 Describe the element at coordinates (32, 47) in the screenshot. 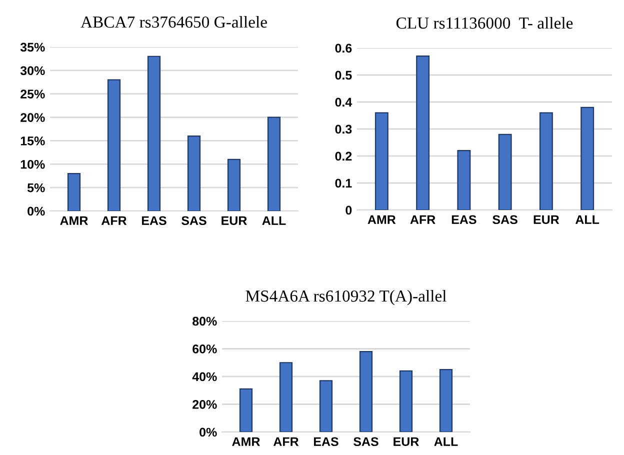

I see `y-tick-label: 35%` at that location.